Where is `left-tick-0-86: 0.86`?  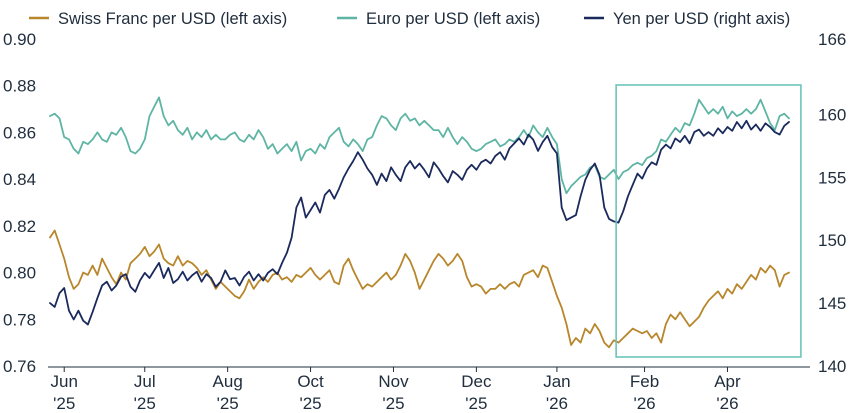
left-tick-0-86: 0.86 is located at coordinates (19, 132).